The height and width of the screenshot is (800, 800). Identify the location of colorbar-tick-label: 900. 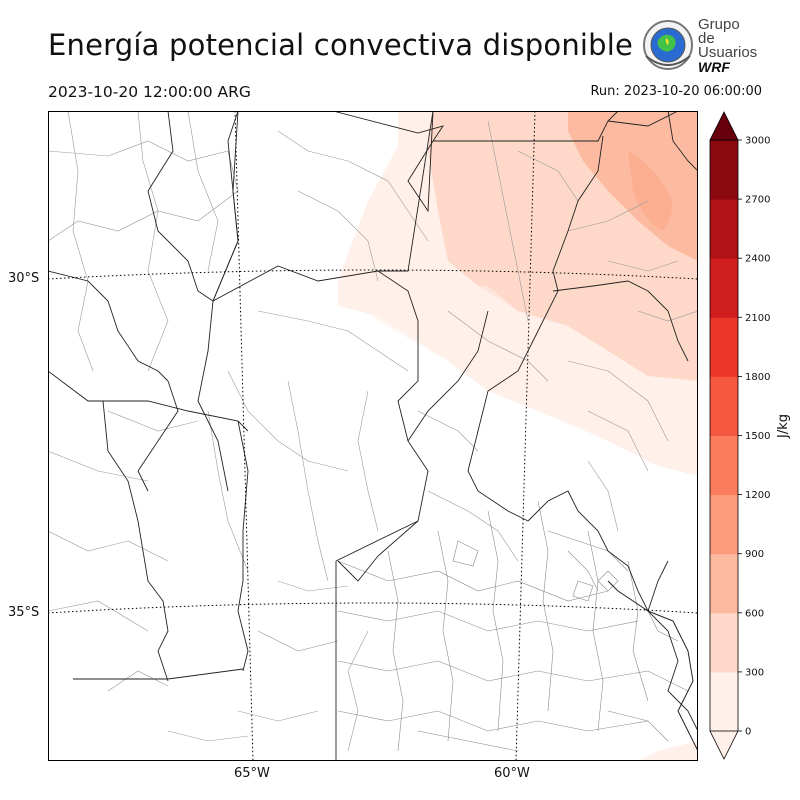
(754, 554).